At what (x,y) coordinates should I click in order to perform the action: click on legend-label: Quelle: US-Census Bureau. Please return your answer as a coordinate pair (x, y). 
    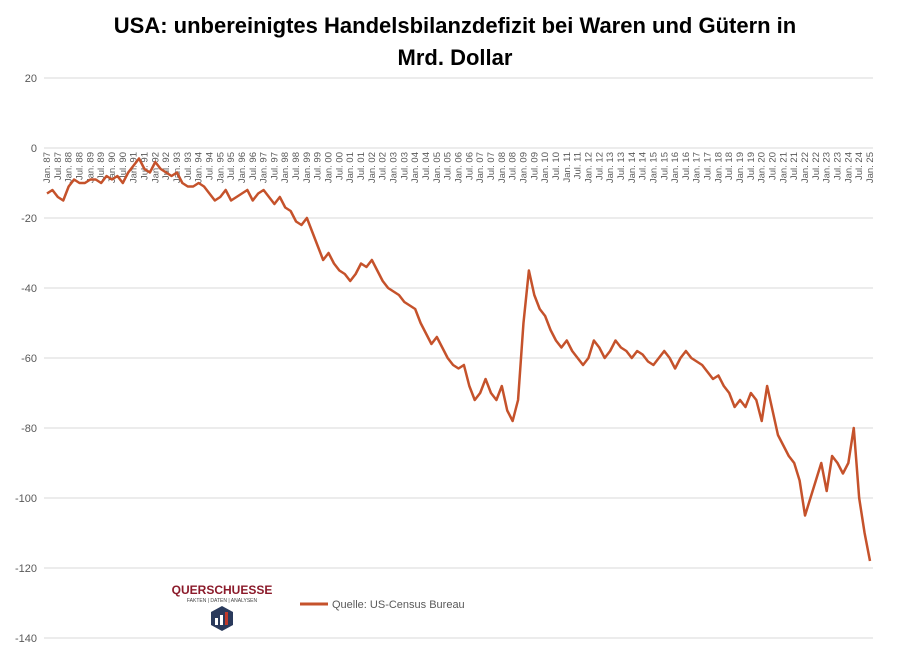
    Looking at the image, I should click on (398, 605).